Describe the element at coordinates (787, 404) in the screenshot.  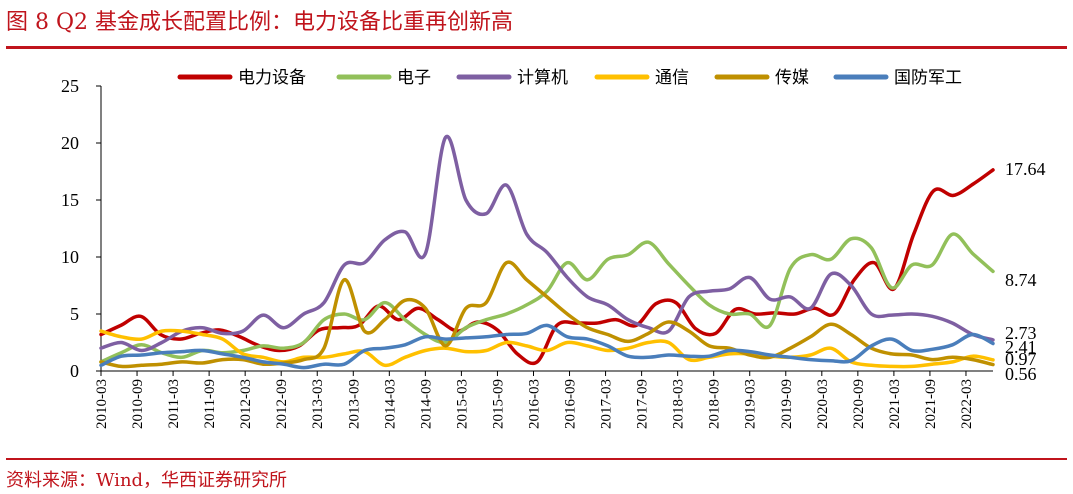
I see `x-tick-label: 2019-09` at that location.